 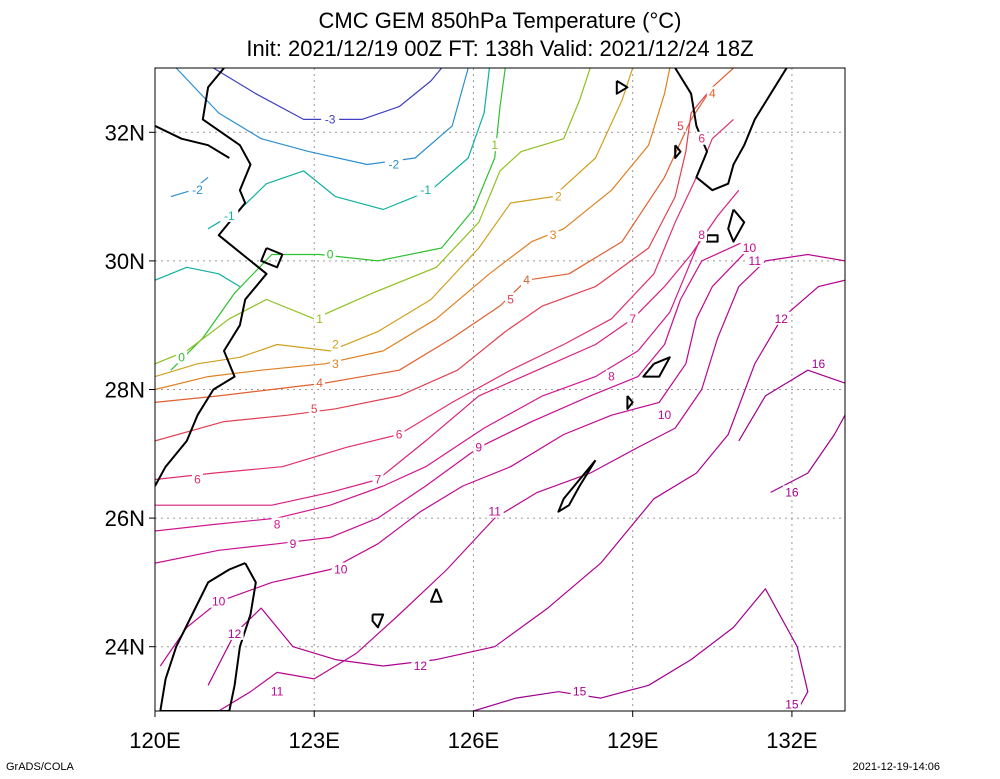 I want to click on coastline-kyushu, so click(x=731, y=130).